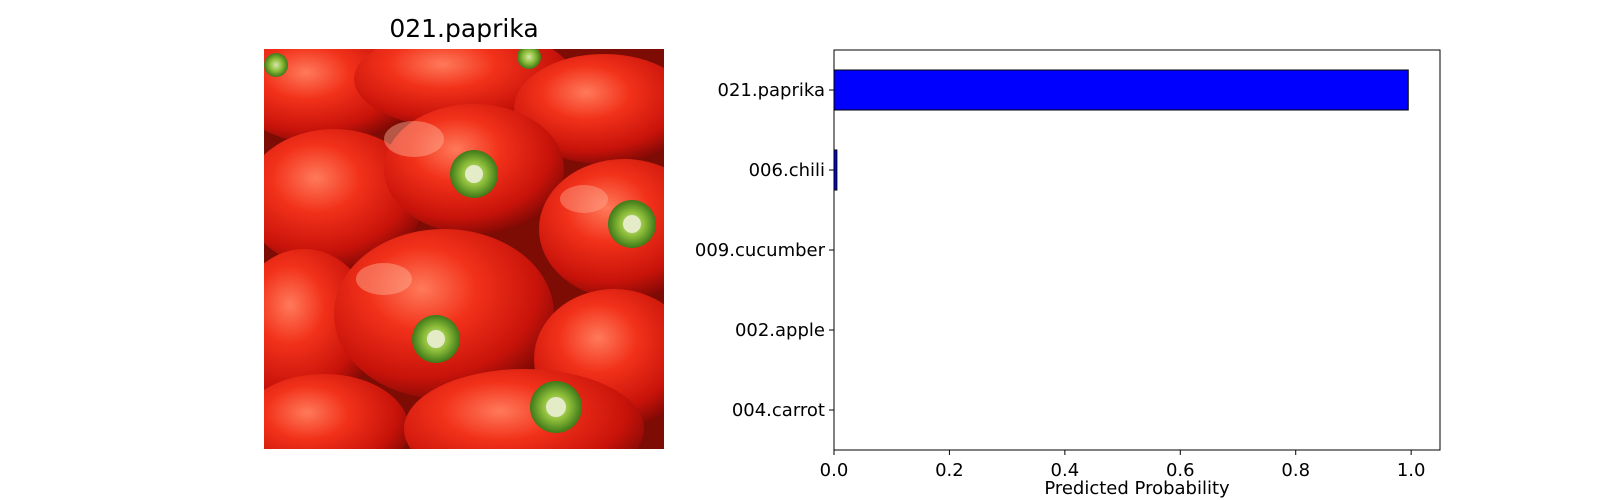  I want to click on y-tick-label: 006.chili, so click(787, 170).